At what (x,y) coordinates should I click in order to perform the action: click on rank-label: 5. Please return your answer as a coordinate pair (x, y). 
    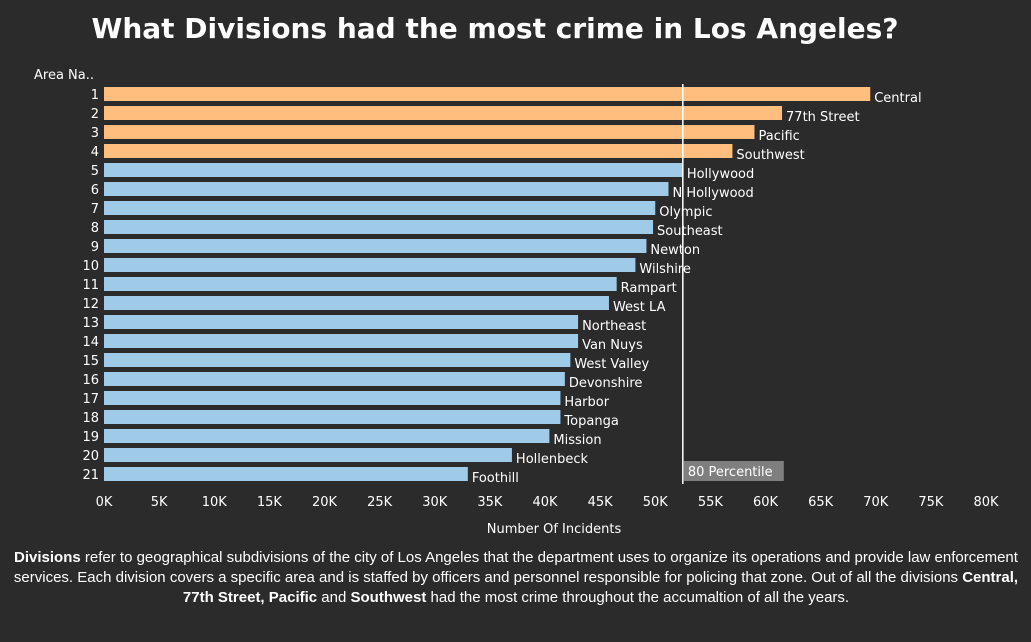
    Looking at the image, I should click on (95, 171).